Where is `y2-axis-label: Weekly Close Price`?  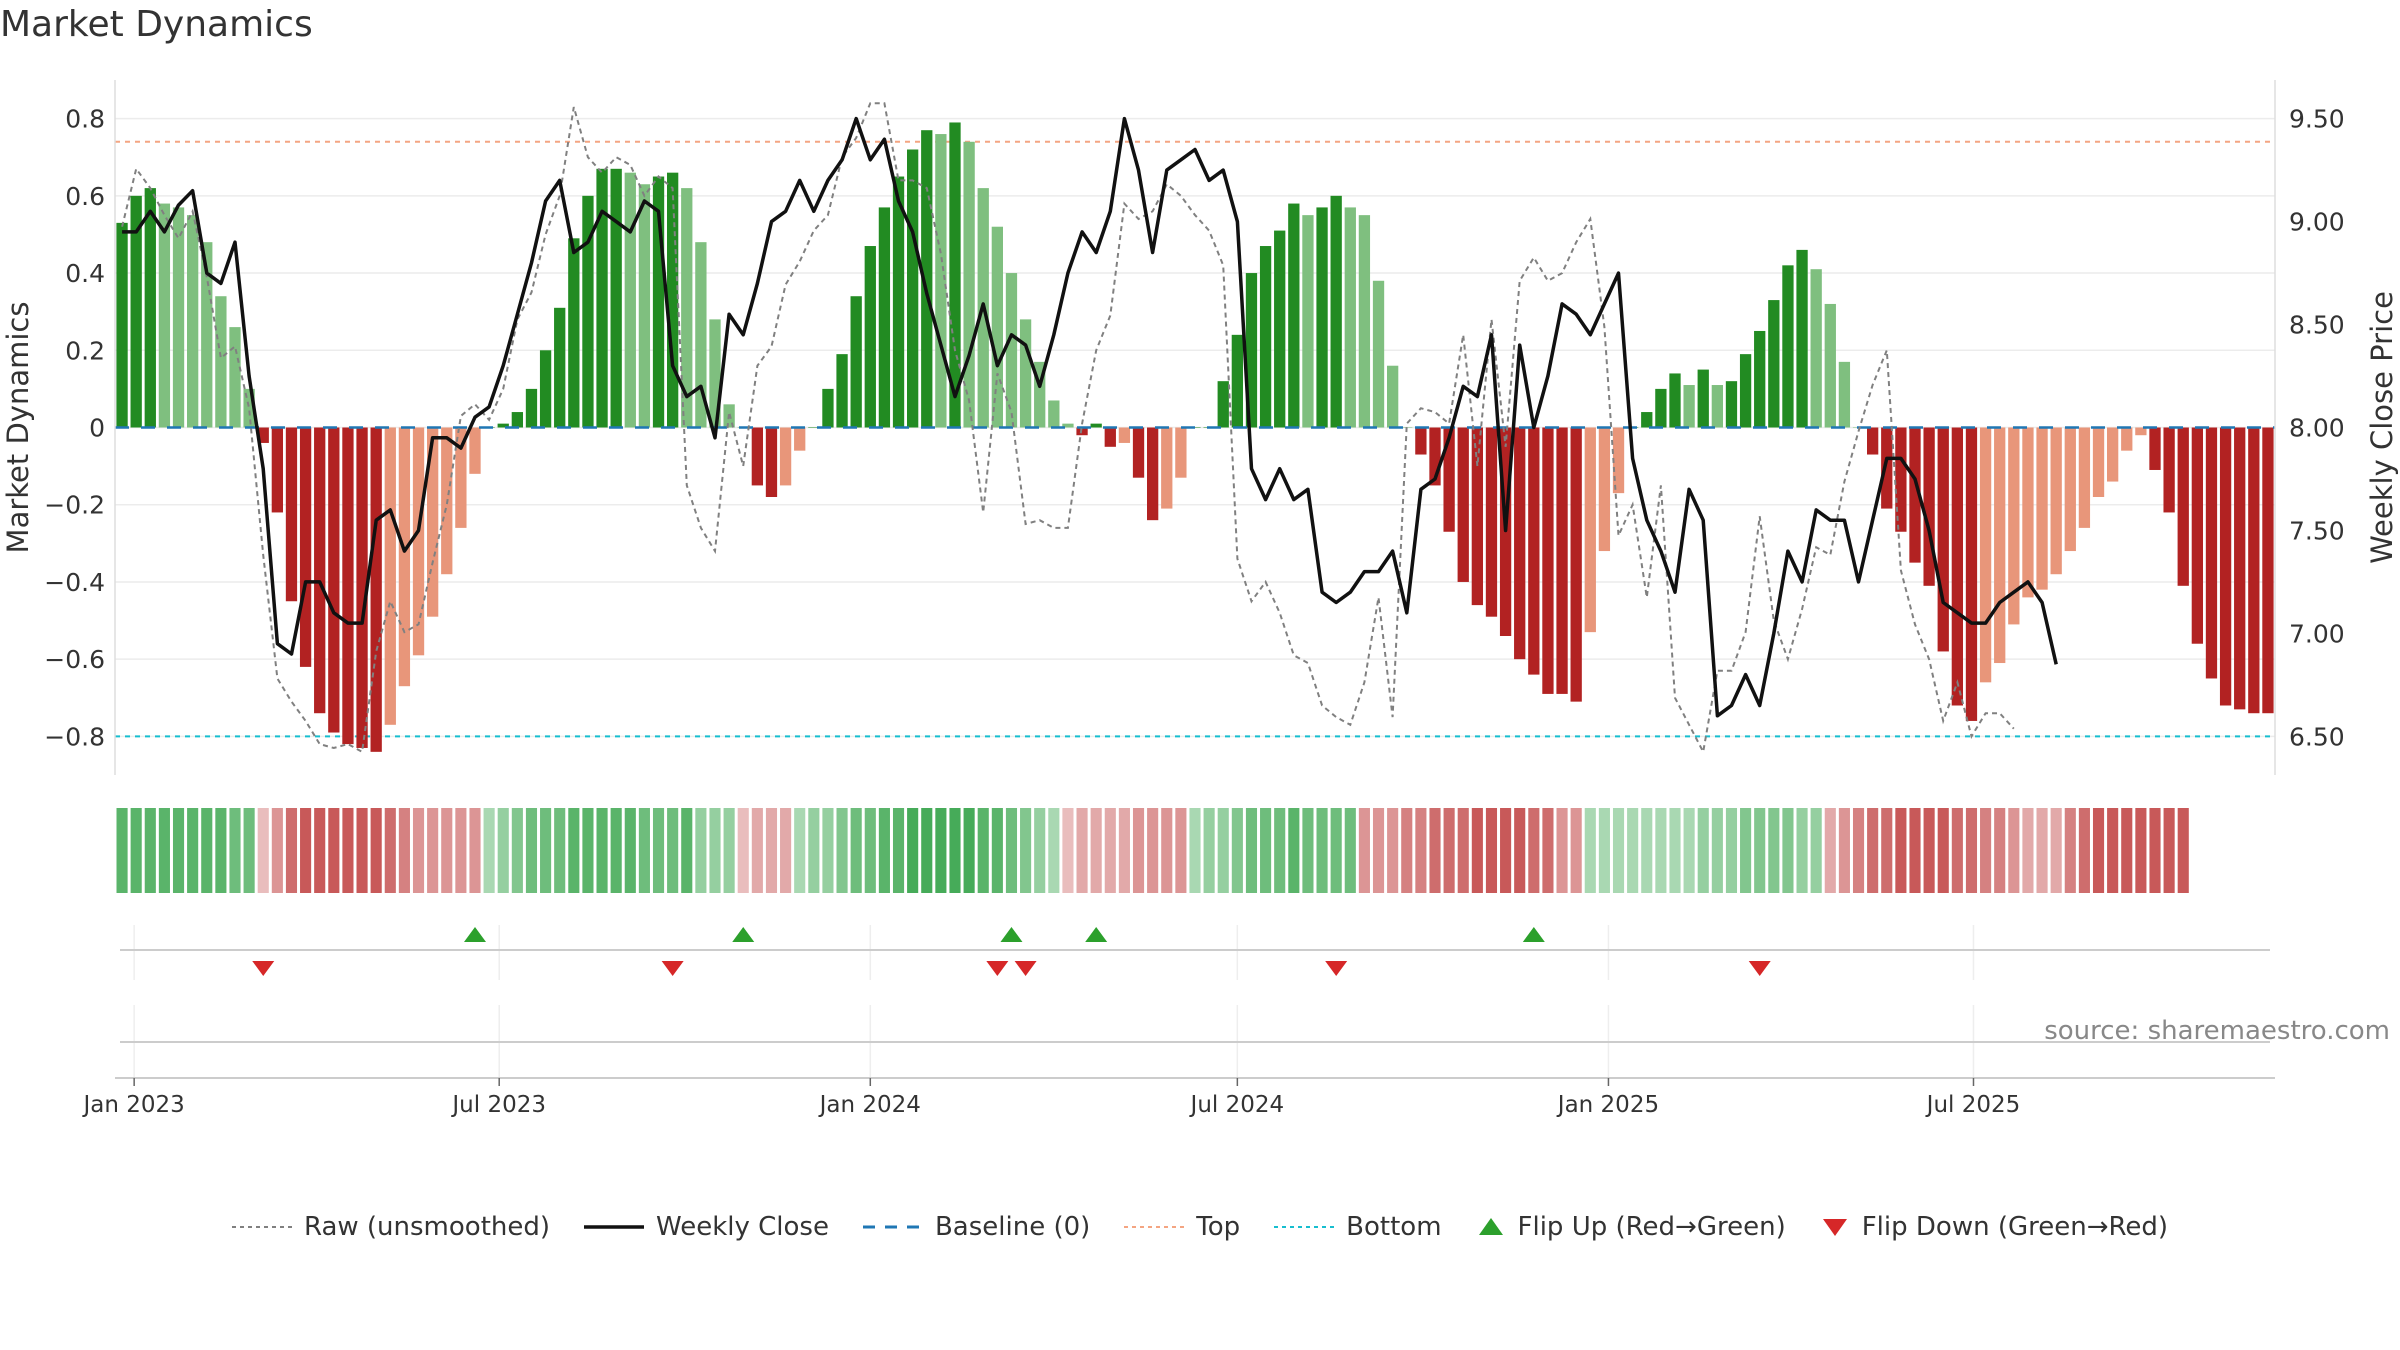 y2-axis-label: Weekly Close Price is located at coordinates (2382, 427).